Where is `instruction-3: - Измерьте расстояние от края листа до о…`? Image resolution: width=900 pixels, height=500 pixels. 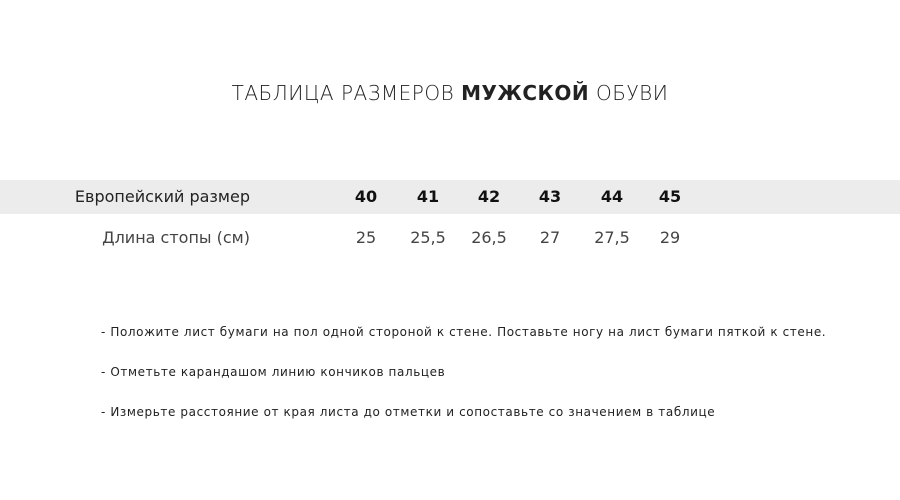
instruction-3: - Измерьте расстояние от края листа до о… is located at coordinates (408, 412).